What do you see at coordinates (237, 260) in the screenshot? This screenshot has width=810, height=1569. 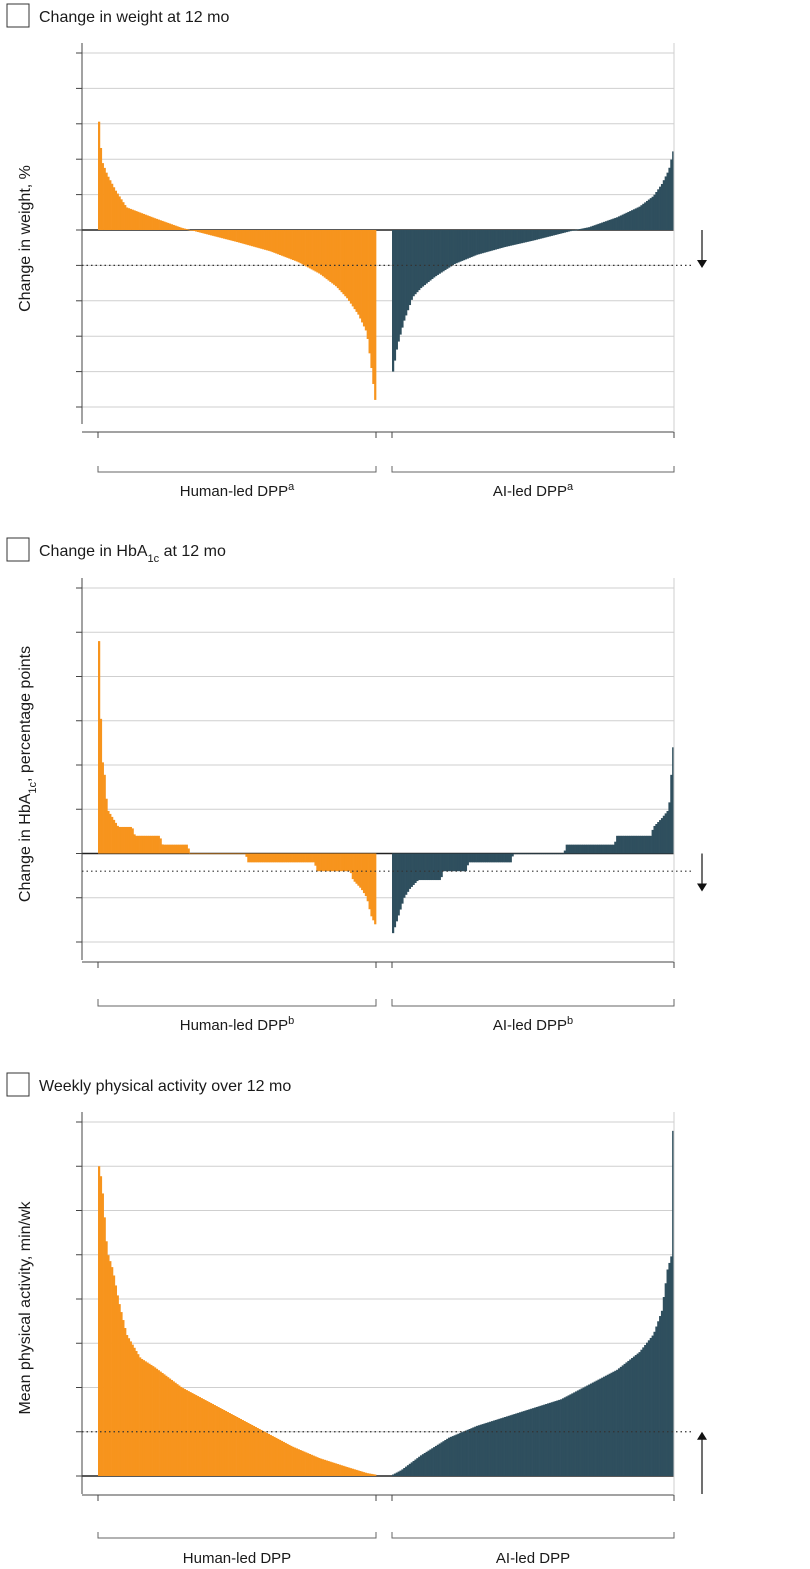 I see `human-led-bars` at bounding box center [237, 260].